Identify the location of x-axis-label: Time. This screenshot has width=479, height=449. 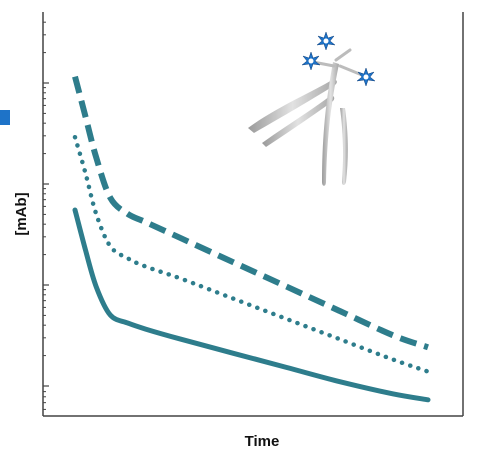
(262, 441).